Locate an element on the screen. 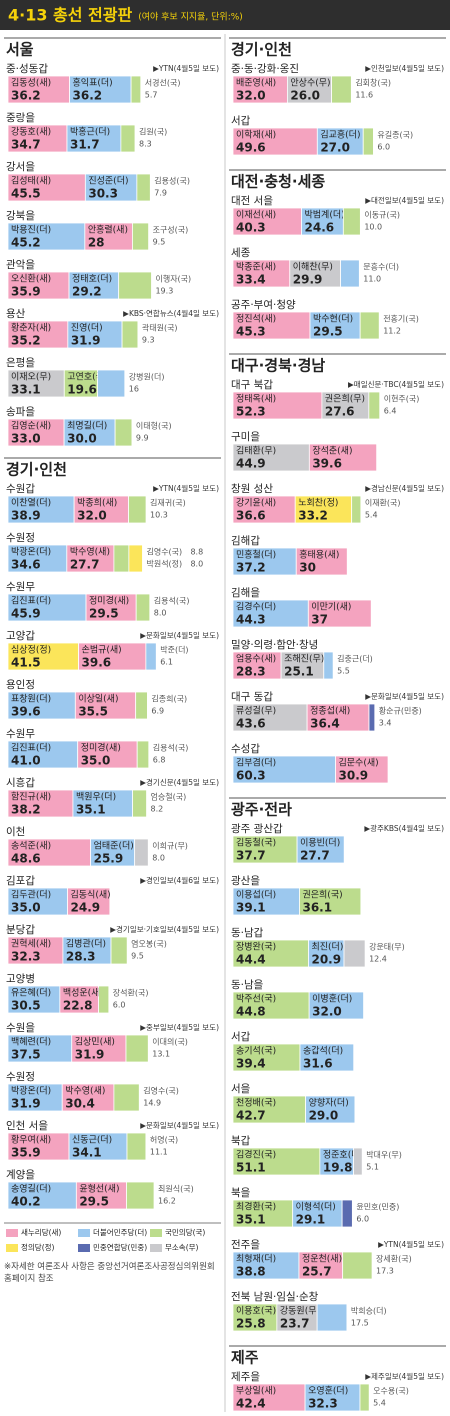 The width and height of the screenshot is (450, 1416). legend-label: 새누리당(새) is located at coordinates (41, 1232).